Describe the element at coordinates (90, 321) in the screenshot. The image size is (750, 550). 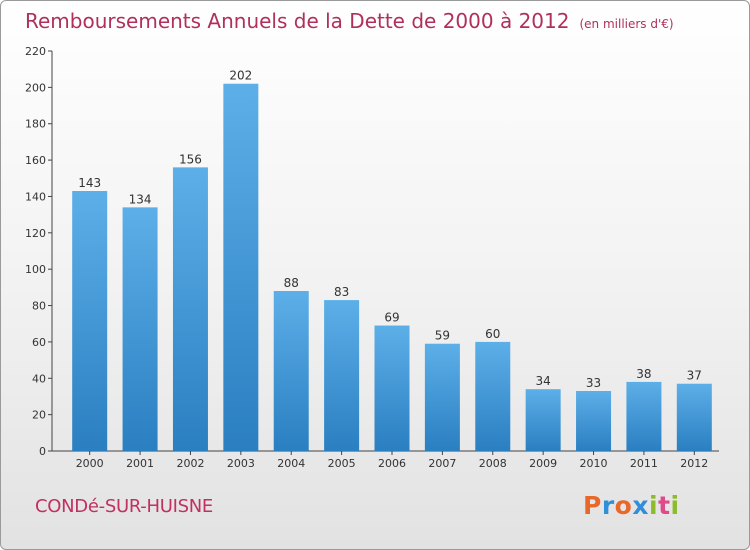
I see `bar-2000` at that location.